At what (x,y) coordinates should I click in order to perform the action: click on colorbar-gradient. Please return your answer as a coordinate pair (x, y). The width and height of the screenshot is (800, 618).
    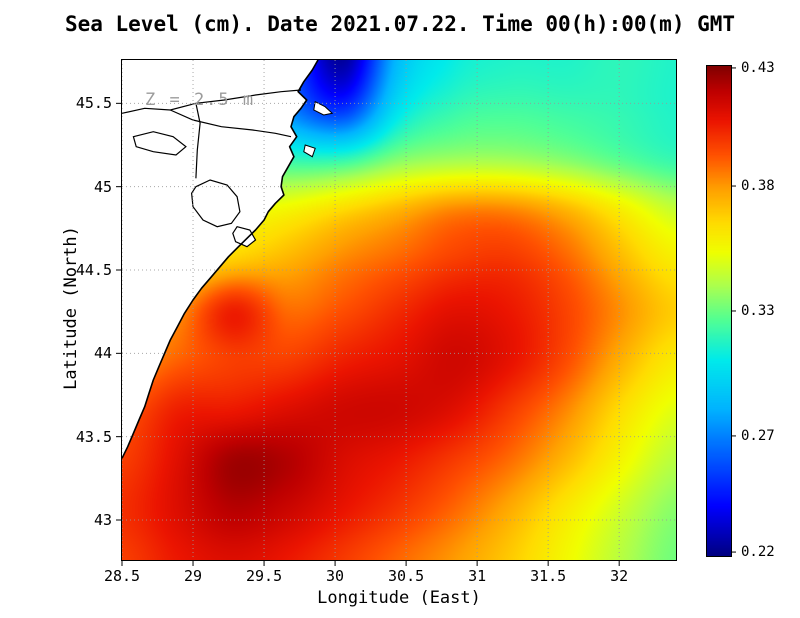
    Looking at the image, I should click on (719, 311).